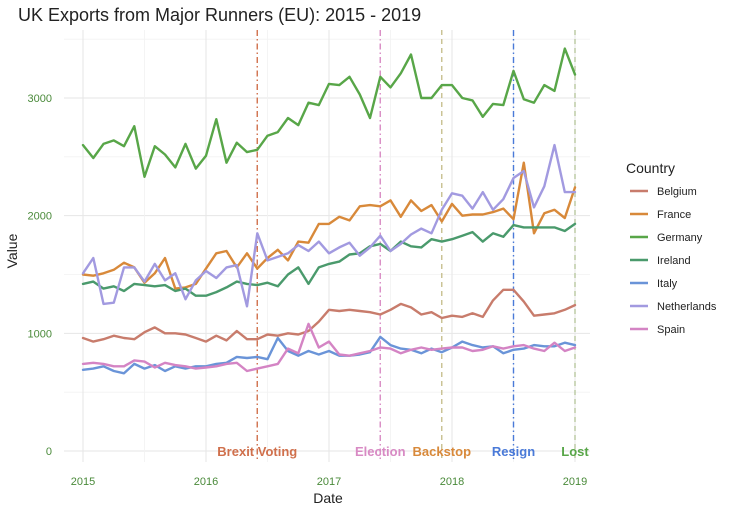 The image size is (735, 513). What do you see at coordinates (83, 482) in the screenshot?
I see `x-tick-label: 2015` at bounding box center [83, 482].